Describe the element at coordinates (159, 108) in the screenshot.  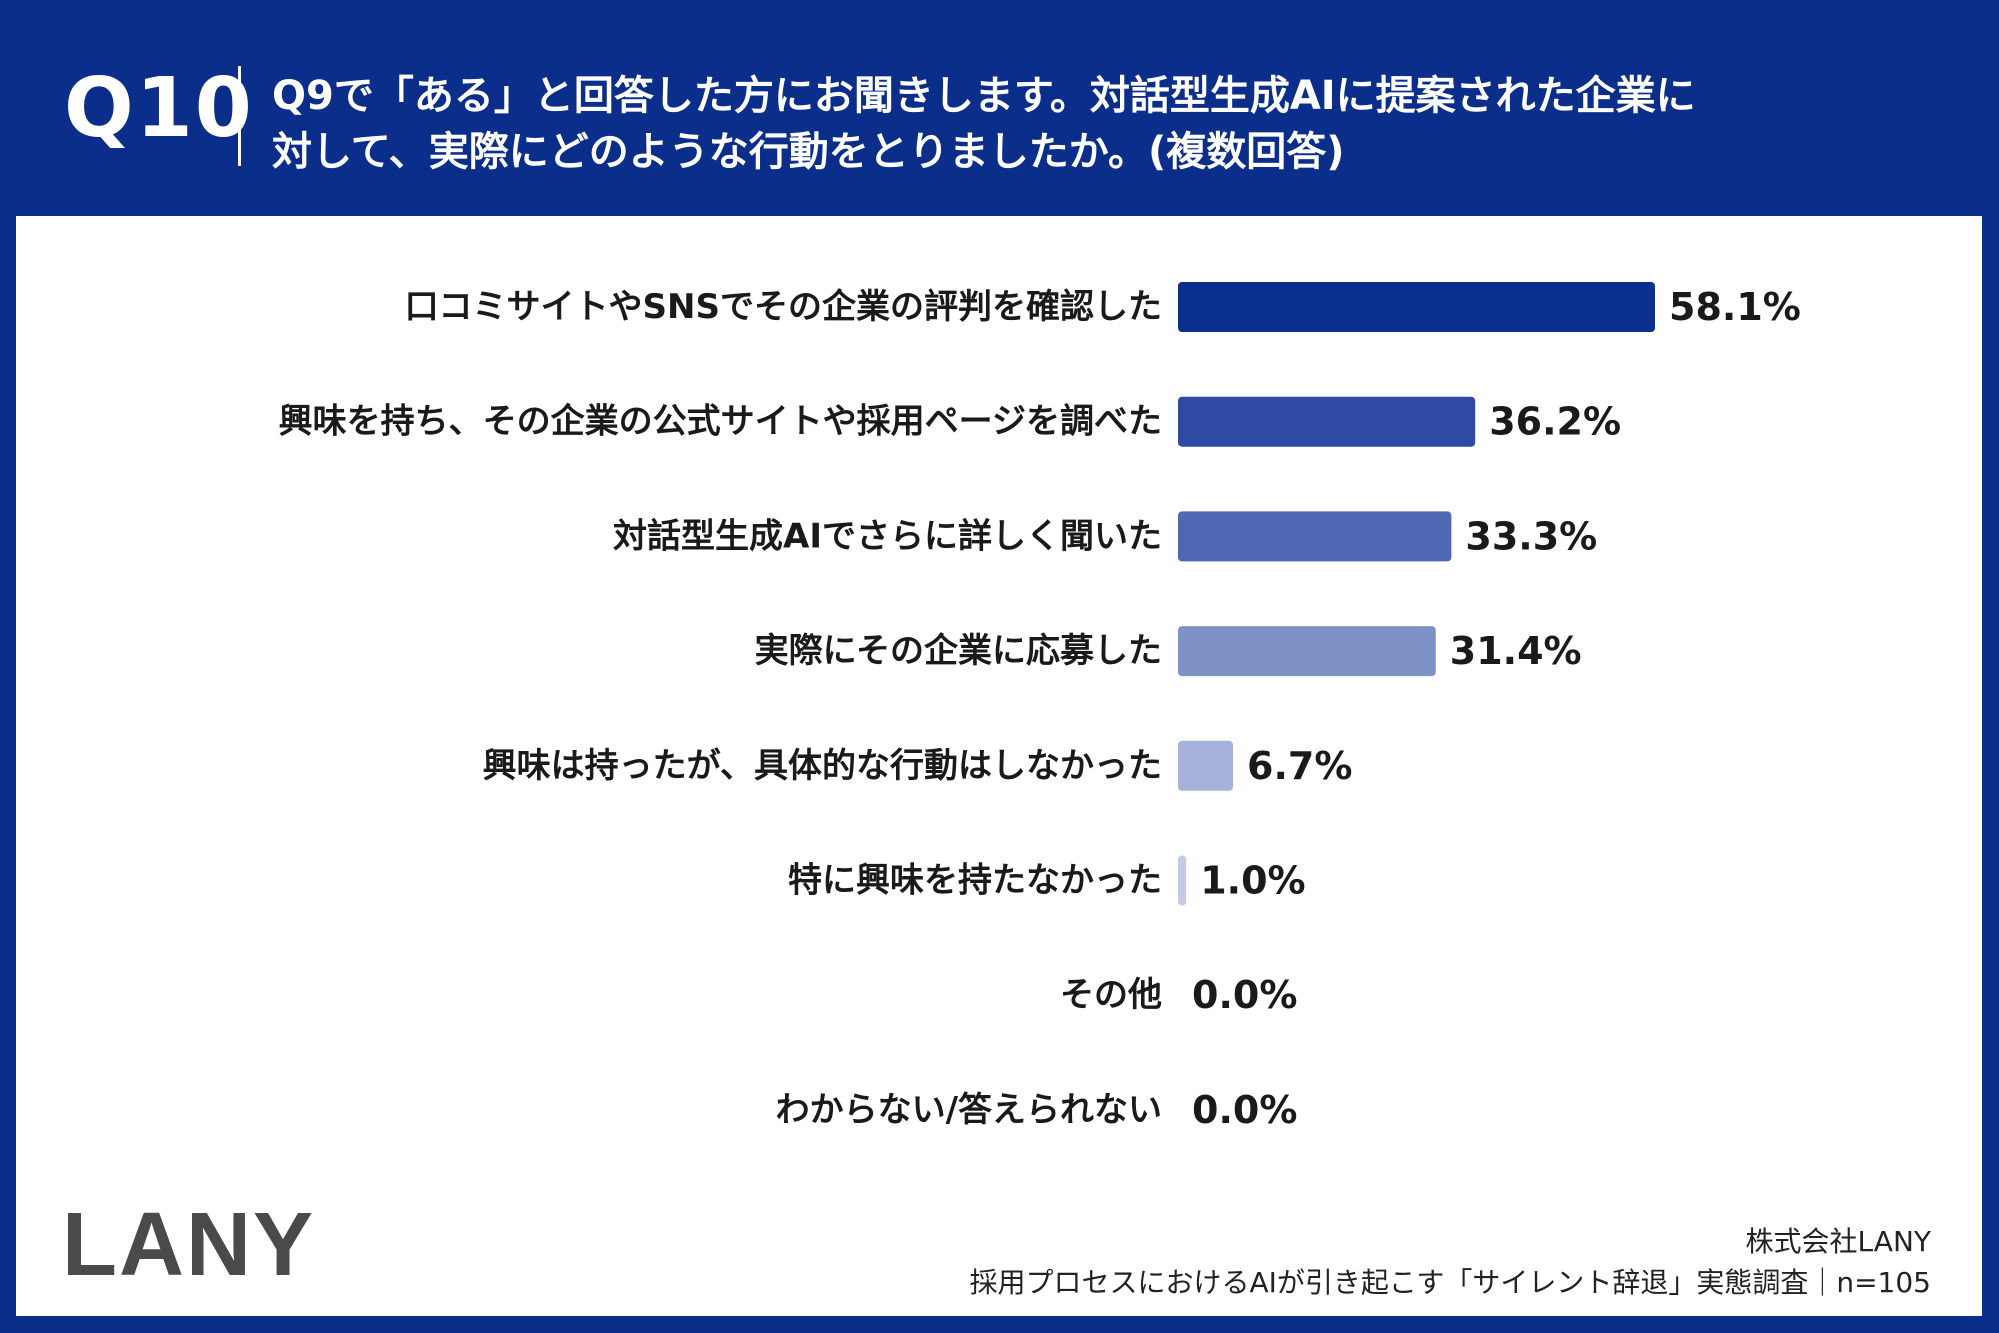
I see `question-number: Q10` at that location.